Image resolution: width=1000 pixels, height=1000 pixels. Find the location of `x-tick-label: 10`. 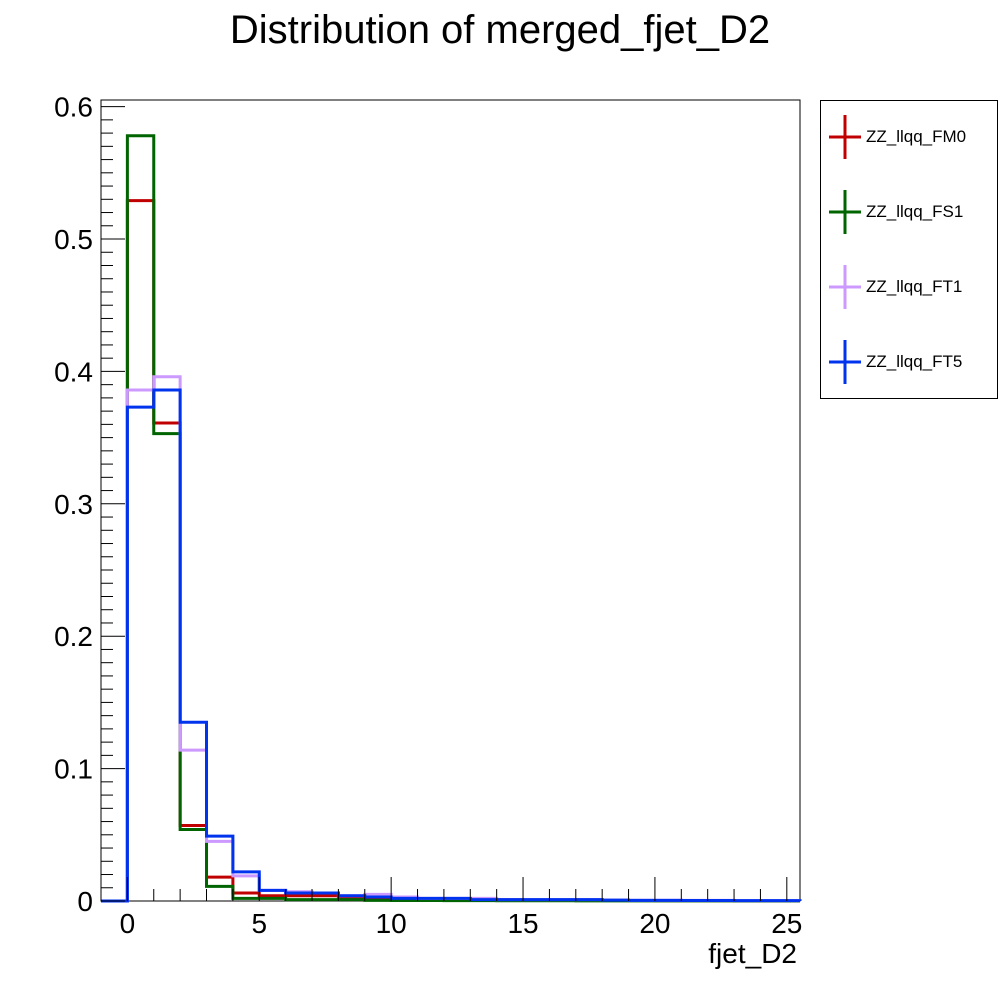

x-tick-label: 10 is located at coordinates (391, 923).